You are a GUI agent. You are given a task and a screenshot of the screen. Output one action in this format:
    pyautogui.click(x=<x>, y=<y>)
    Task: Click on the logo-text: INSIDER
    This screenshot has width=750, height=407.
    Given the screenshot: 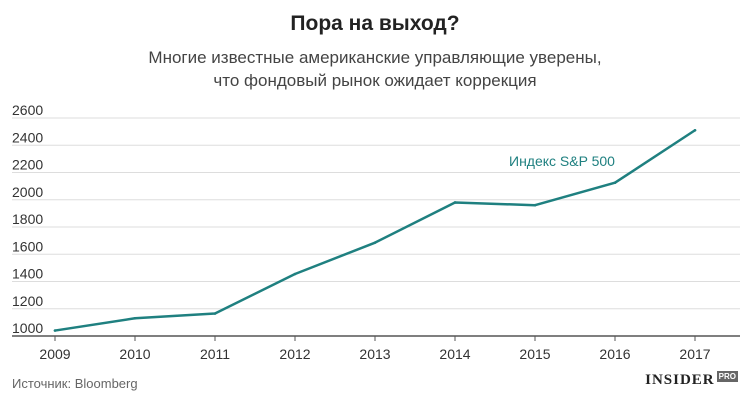 What is the action you would take?
    pyautogui.click(x=680, y=380)
    